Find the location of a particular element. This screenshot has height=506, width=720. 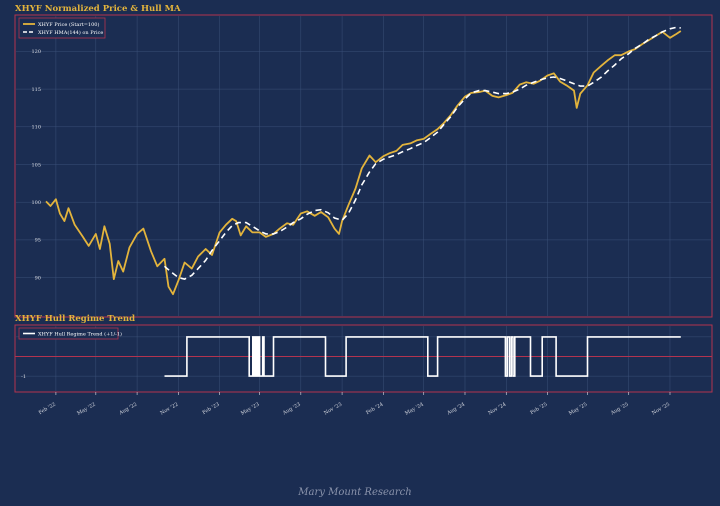

trend-x-tick-label: Aug '25 is located at coordinates (619, 409).